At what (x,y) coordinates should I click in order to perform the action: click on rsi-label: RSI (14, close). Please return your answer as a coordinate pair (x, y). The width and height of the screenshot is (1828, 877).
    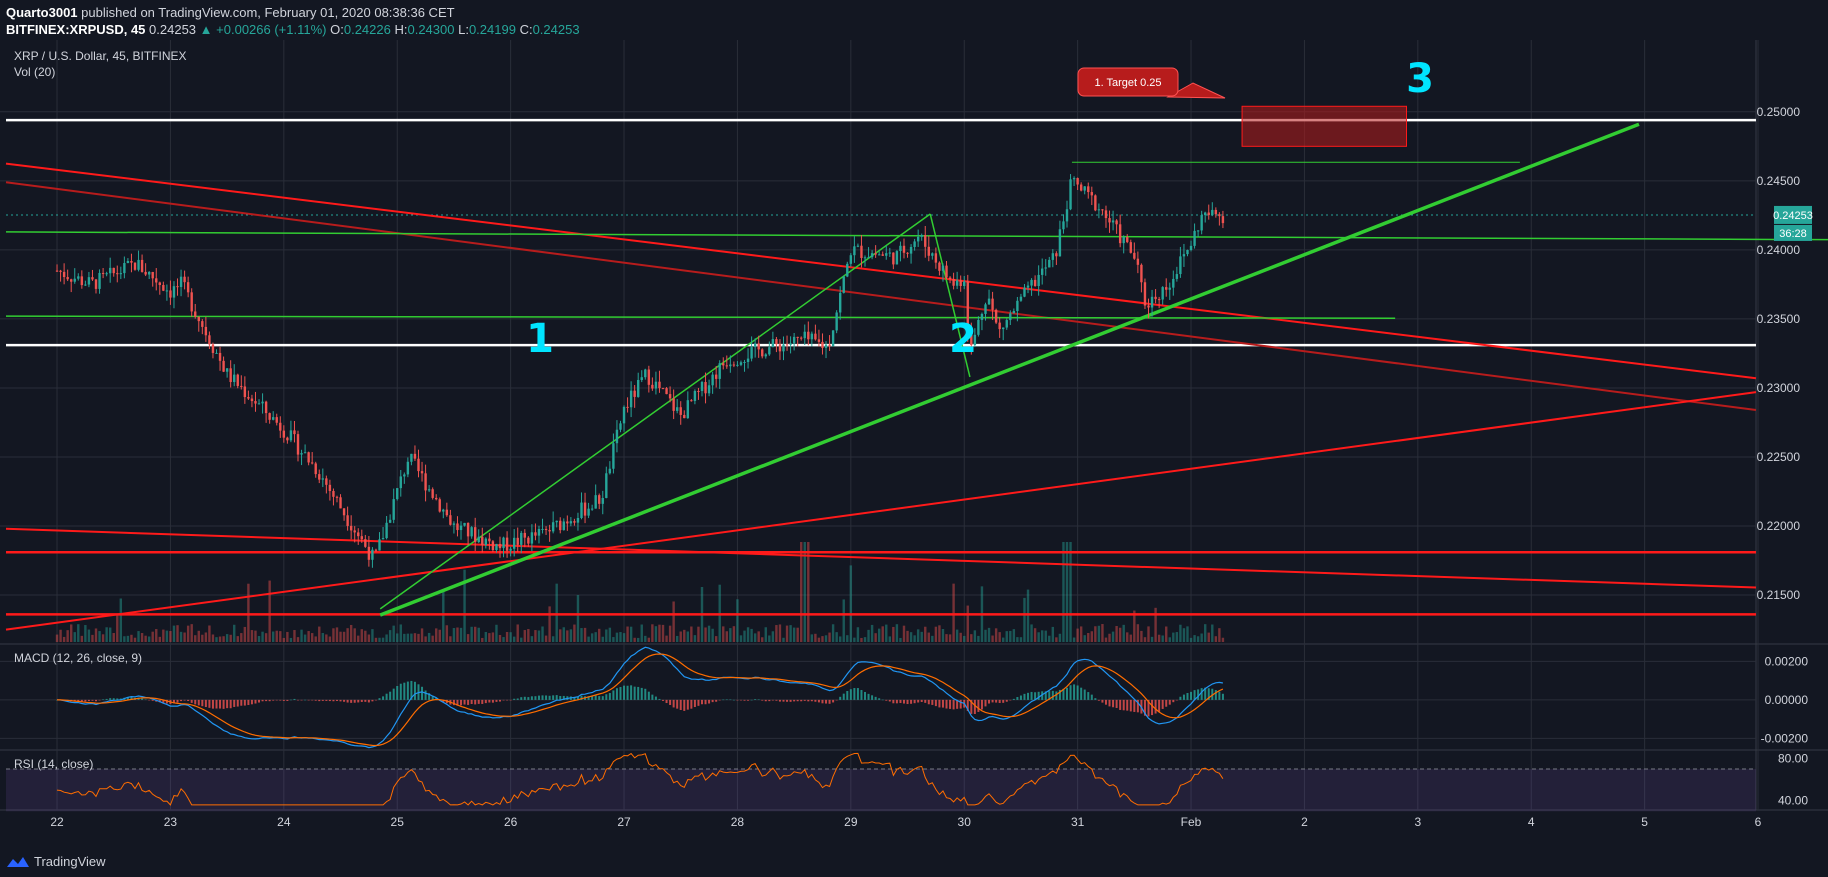
    Looking at the image, I should click on (53, 764).